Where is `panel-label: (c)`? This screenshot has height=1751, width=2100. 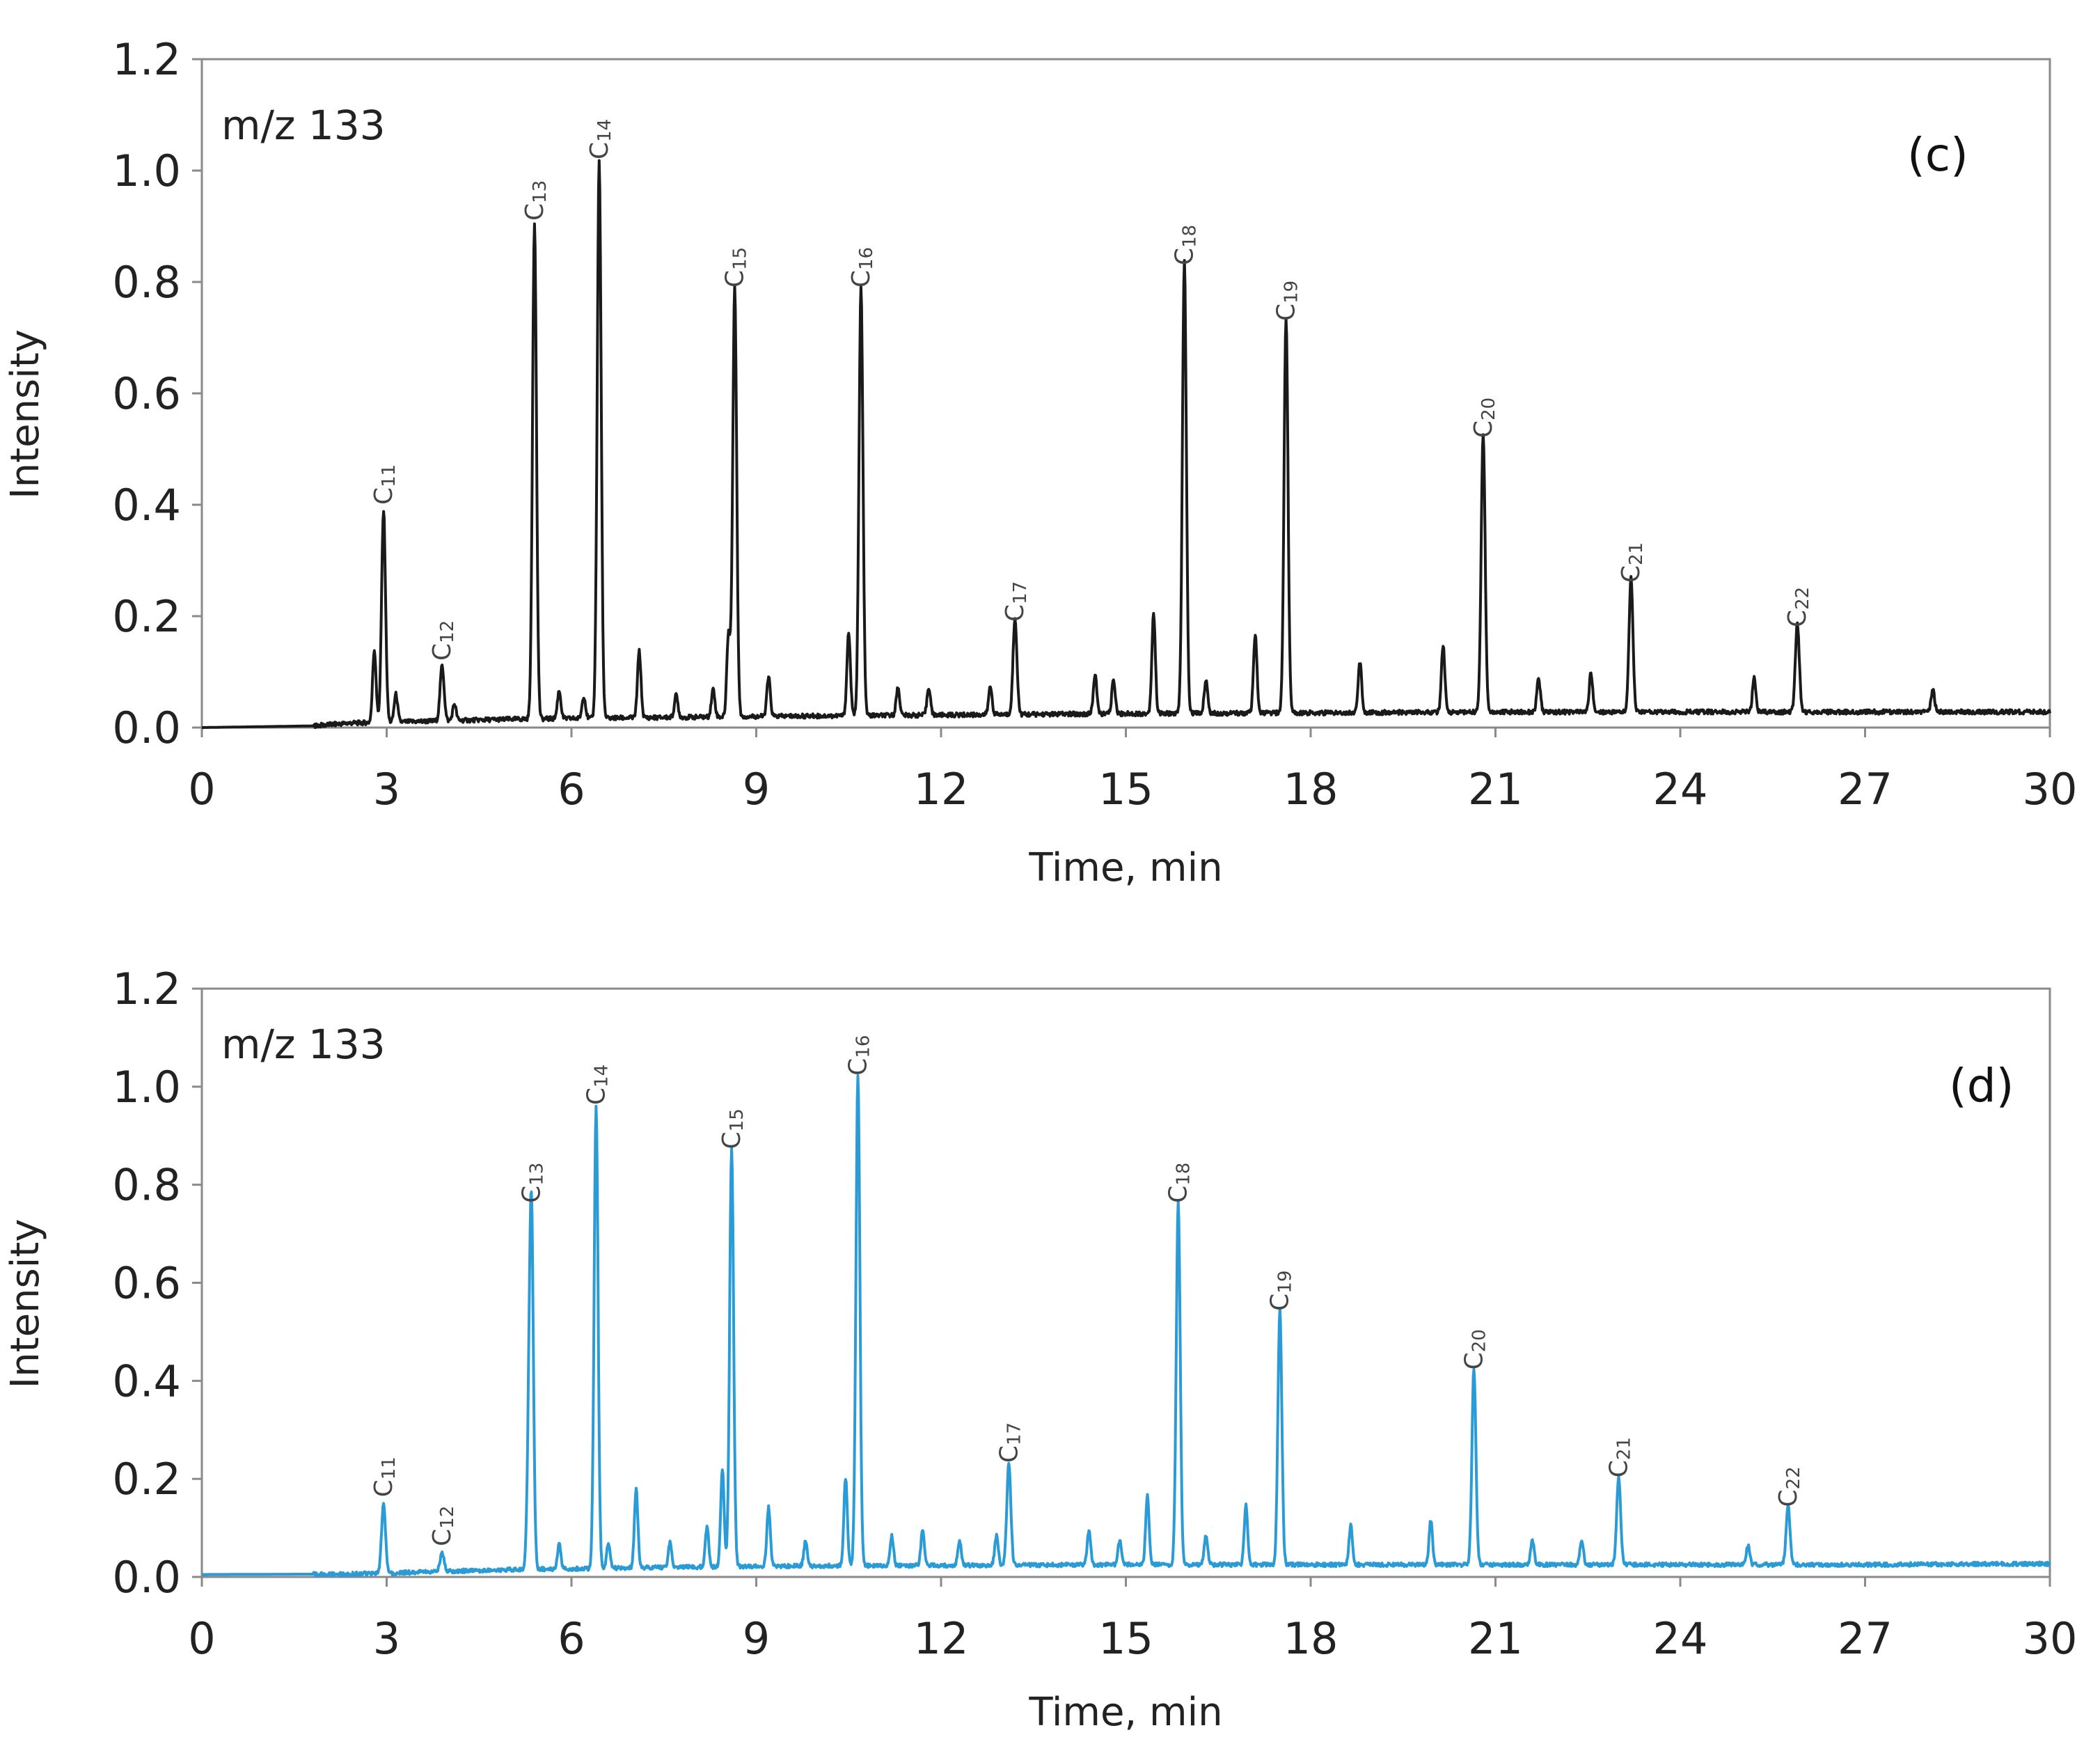 panel-label: (c) is located at coordinates (1938, 155).